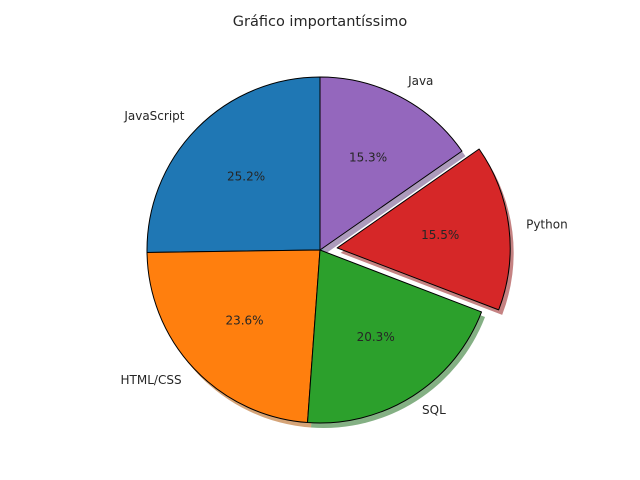 This screenshot has height=480, width=640. I want to click on pie-slice-html-css, so click(233, 336).